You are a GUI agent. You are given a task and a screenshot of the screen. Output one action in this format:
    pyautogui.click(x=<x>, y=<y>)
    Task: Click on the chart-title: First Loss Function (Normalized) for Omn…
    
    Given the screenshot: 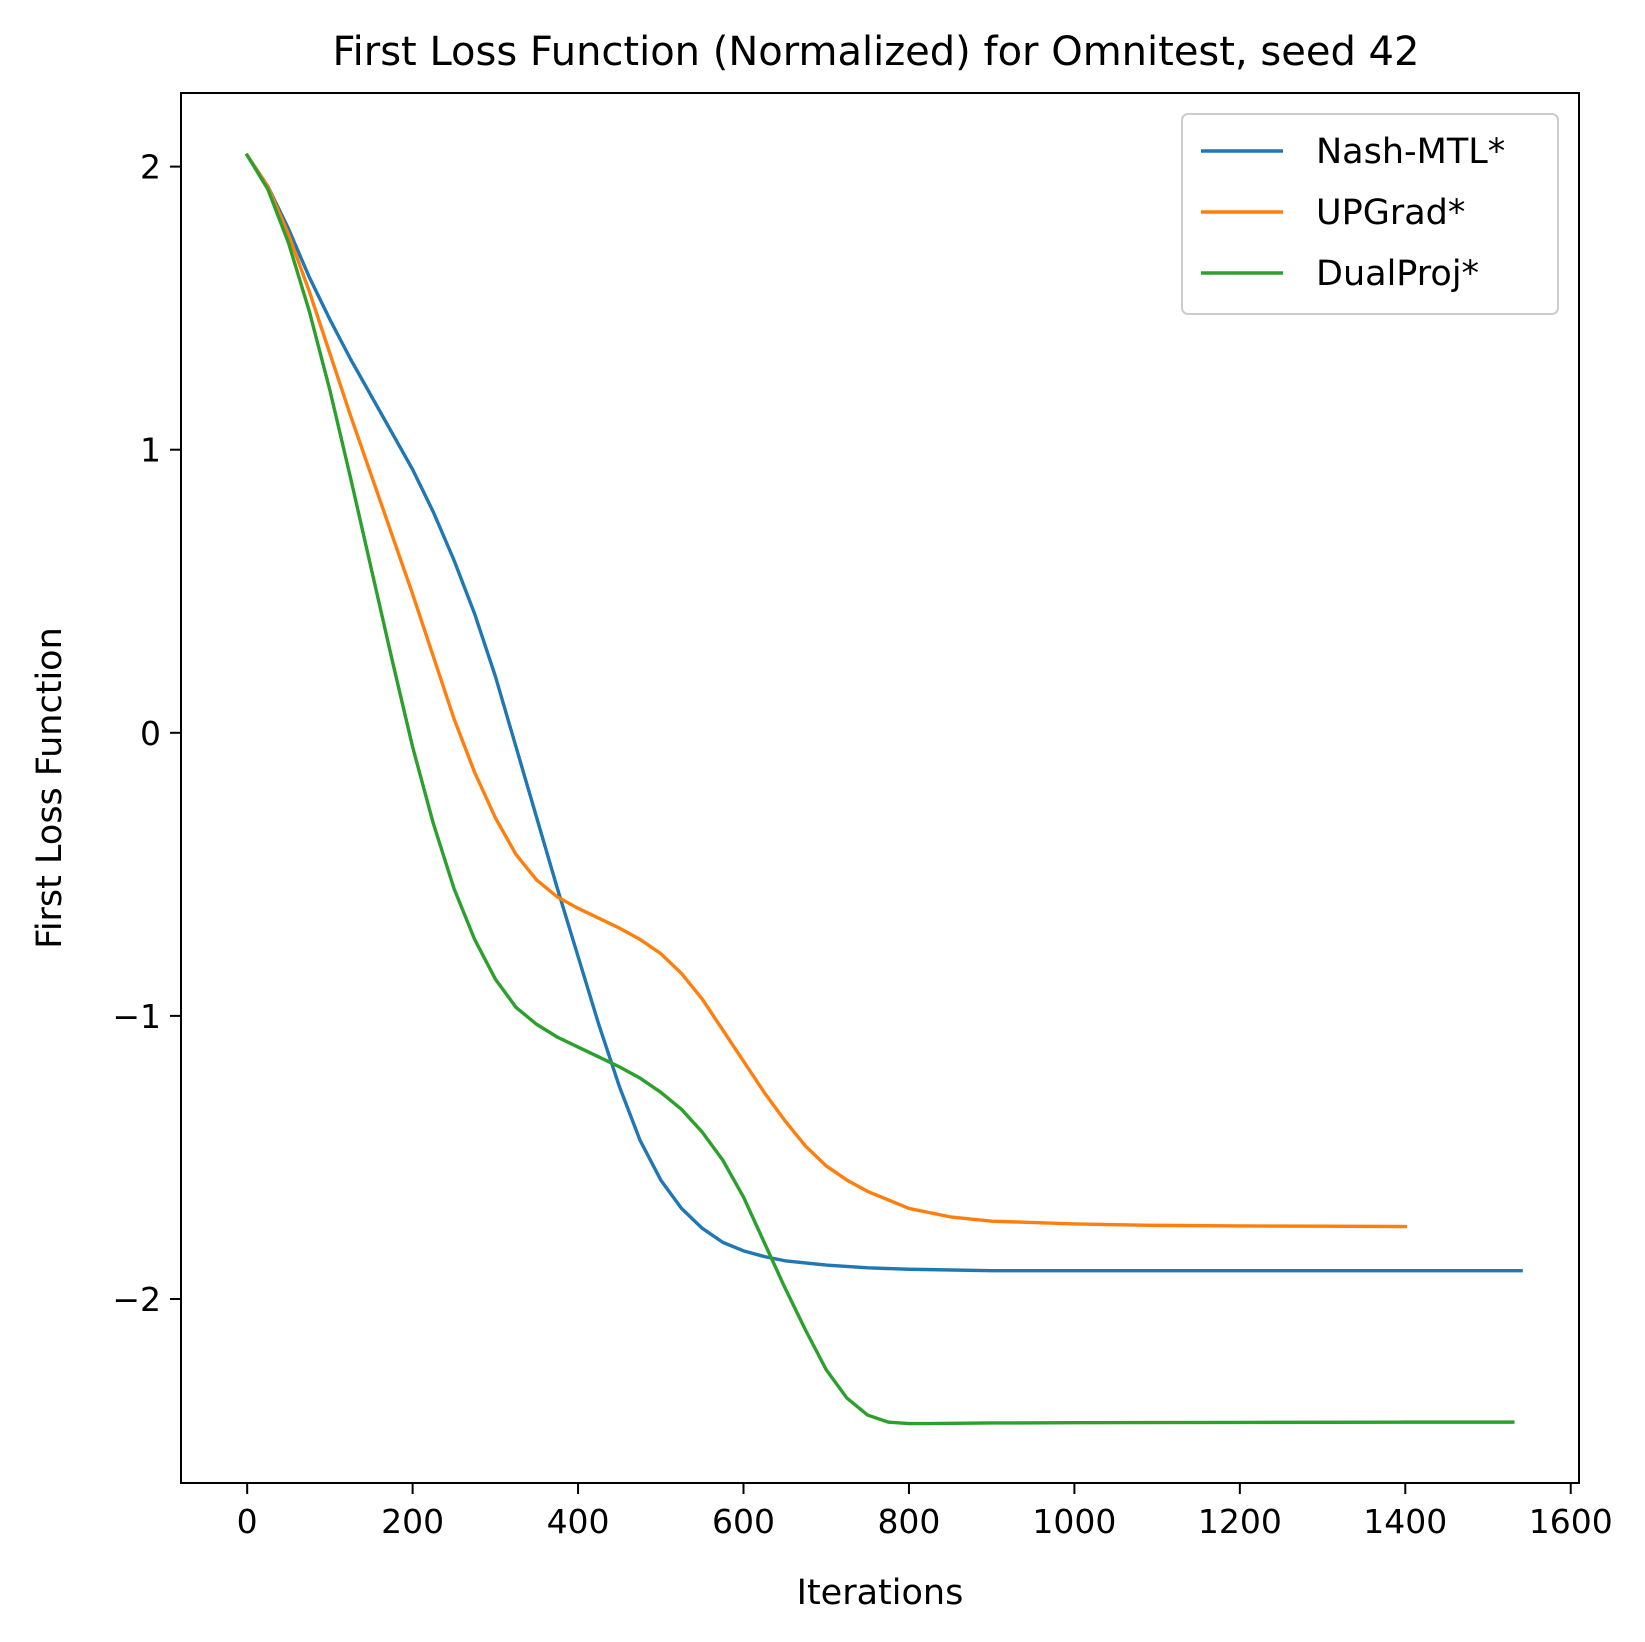 What is the action you would take?
    pyautogui.click(x=876, y=52)
    